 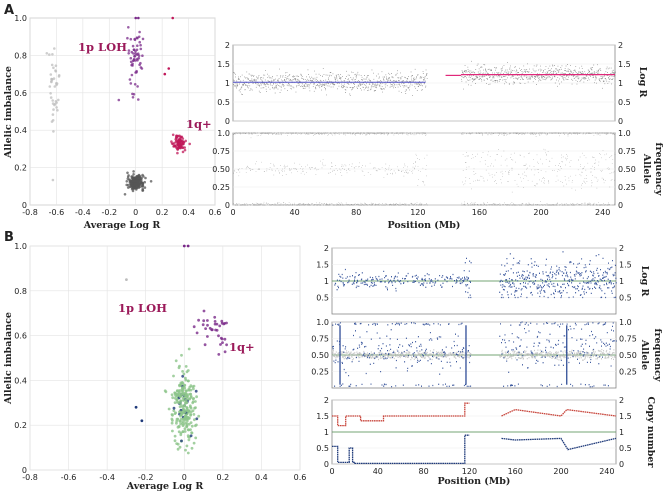 What do you see at coordinates (223, 133) in the screenshot?
I see `y-tick-label-left: 1.0` at bounding box center [223, 133].